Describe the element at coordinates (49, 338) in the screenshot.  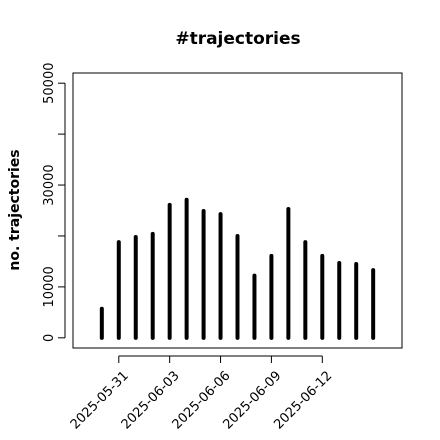
I see `y-tick-label: 0` at that location.